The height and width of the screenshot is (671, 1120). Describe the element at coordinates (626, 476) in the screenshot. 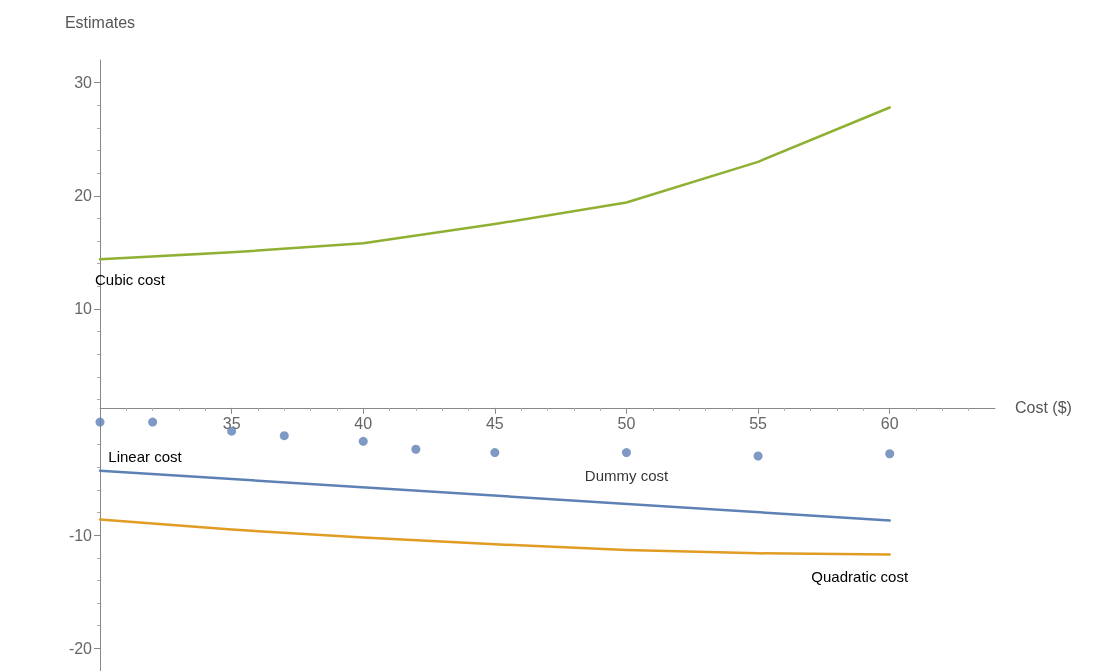

I see `series-label: Dummy cost` at that location.